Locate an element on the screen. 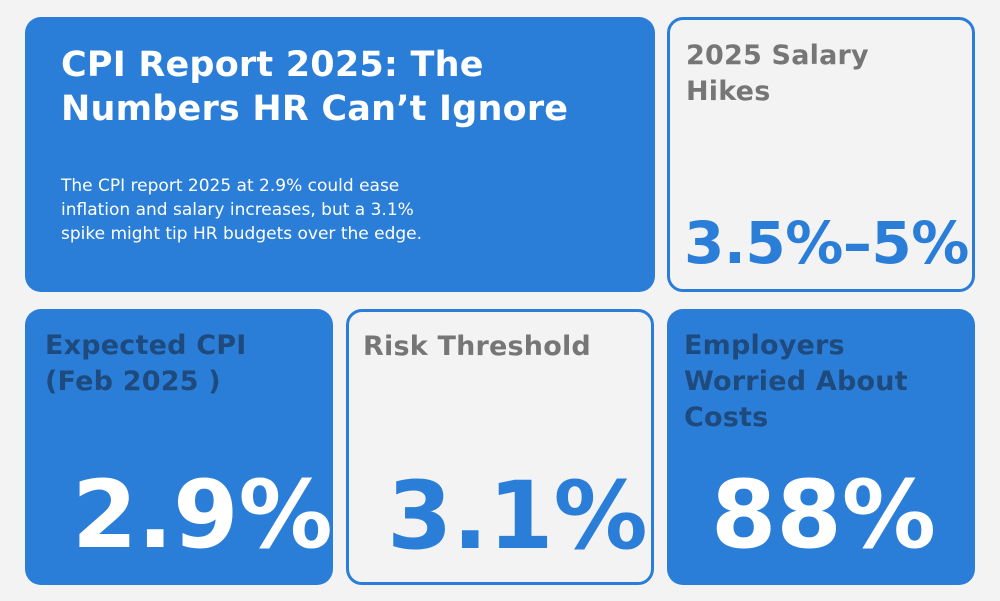 This screenshot has height=601, width=1000. salary-hikes-card: 2025 Salary Hikes 3.5%–5% is located at coordinates (821, 154).